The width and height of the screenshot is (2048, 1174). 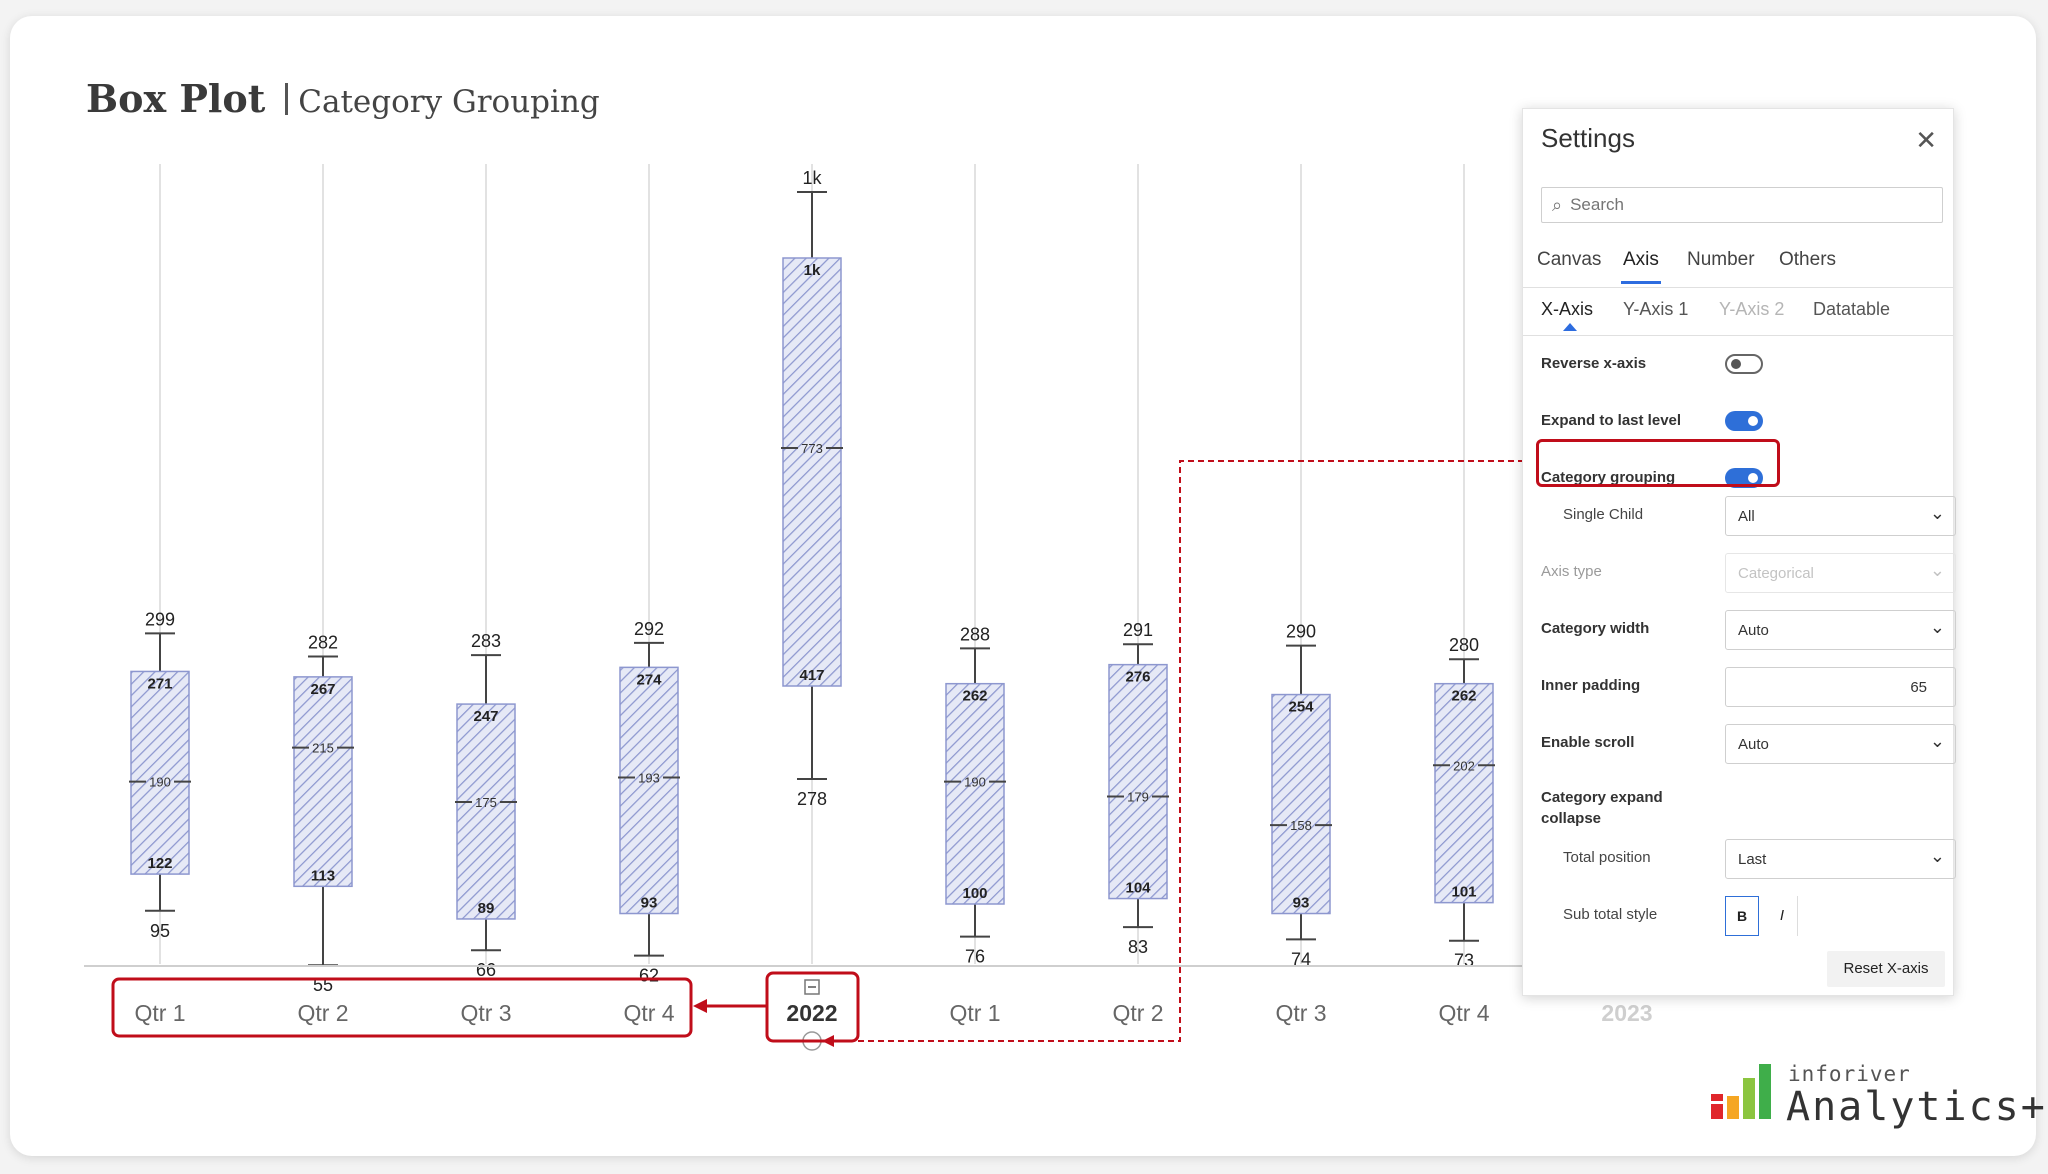 I want to click on settings-tabs: Canvas Axis Number Others, so click(x=1738, y=264).